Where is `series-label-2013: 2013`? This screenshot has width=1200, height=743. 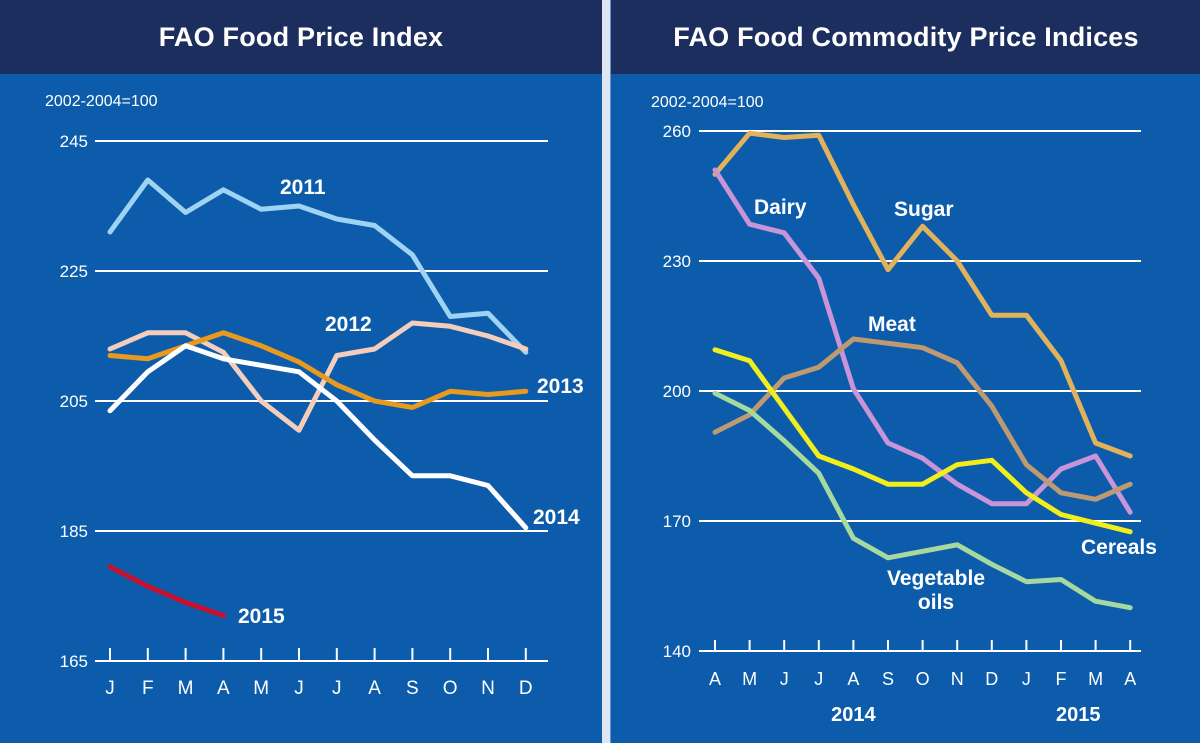
series-label-2013: 2013 is located at coordinates (560, 386).